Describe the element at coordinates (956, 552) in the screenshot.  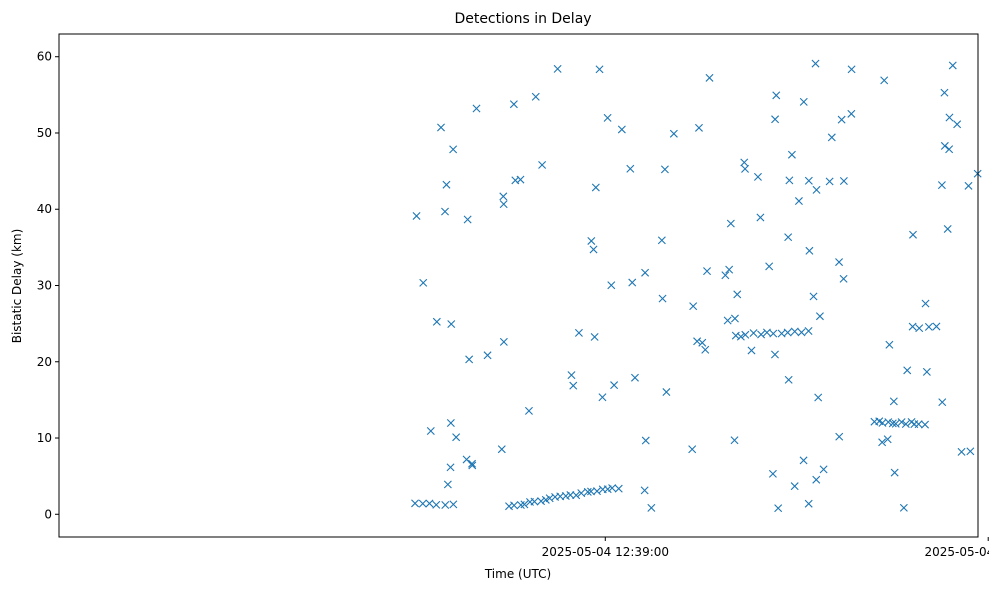
I see `x-tick-label: 2025-05-04 12:40:00` at that location.